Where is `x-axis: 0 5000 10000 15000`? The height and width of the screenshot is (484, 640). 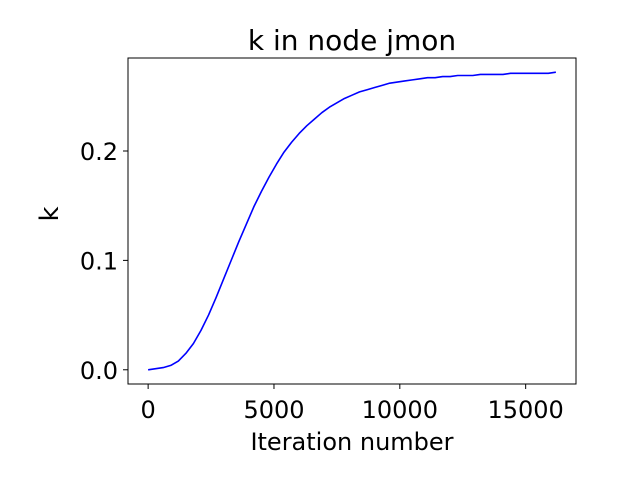
x-axis: 0 5000 10000 15000 is located at coordinates (352, 404).